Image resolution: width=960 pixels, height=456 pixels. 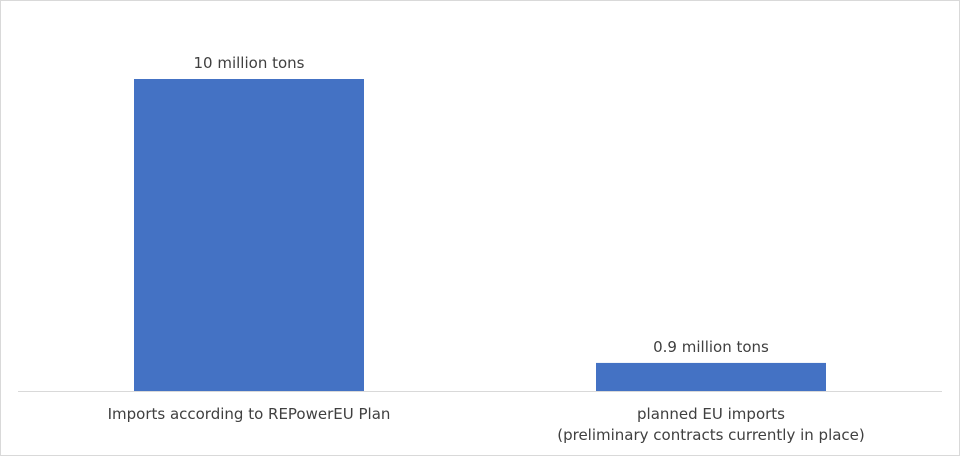 What do you see at coordinates (711, 347) in the screenshot?
I see `data-label: 0.9 million tons` at bounding box center [711, 347].